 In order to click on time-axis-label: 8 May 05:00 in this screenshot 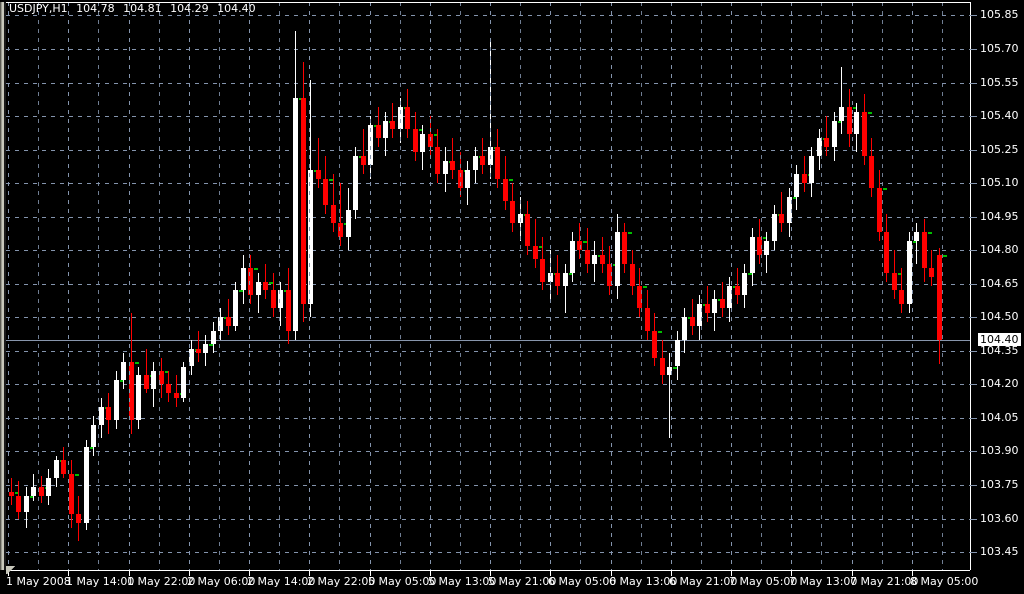, I will do `click(944, 581)`.